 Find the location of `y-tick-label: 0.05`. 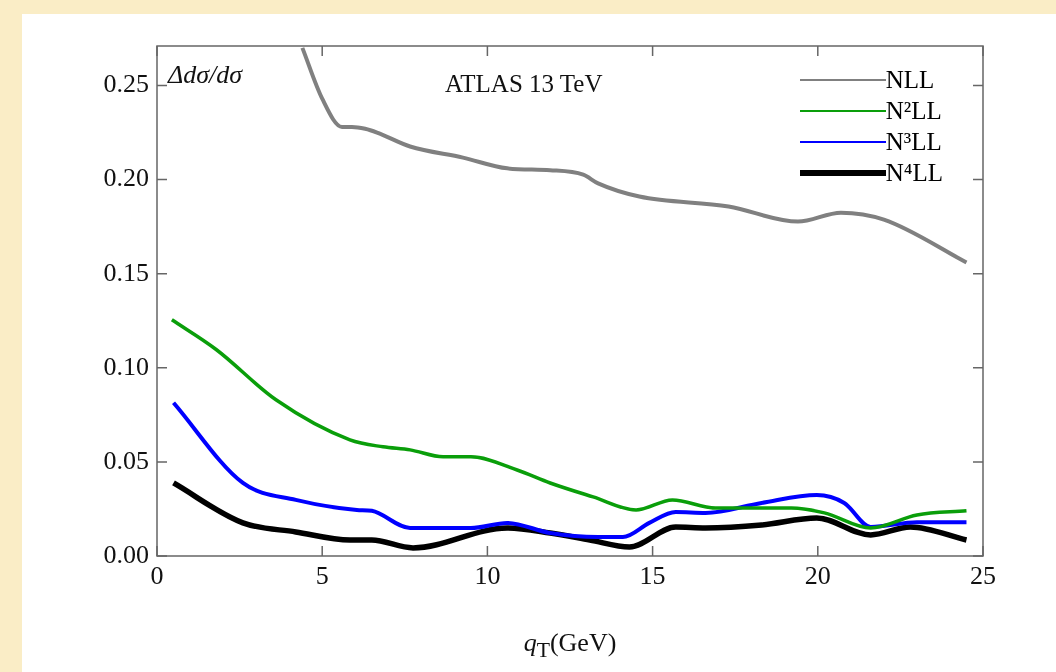

y-tick-label: 0.05 is located at coordinates (126, 460).